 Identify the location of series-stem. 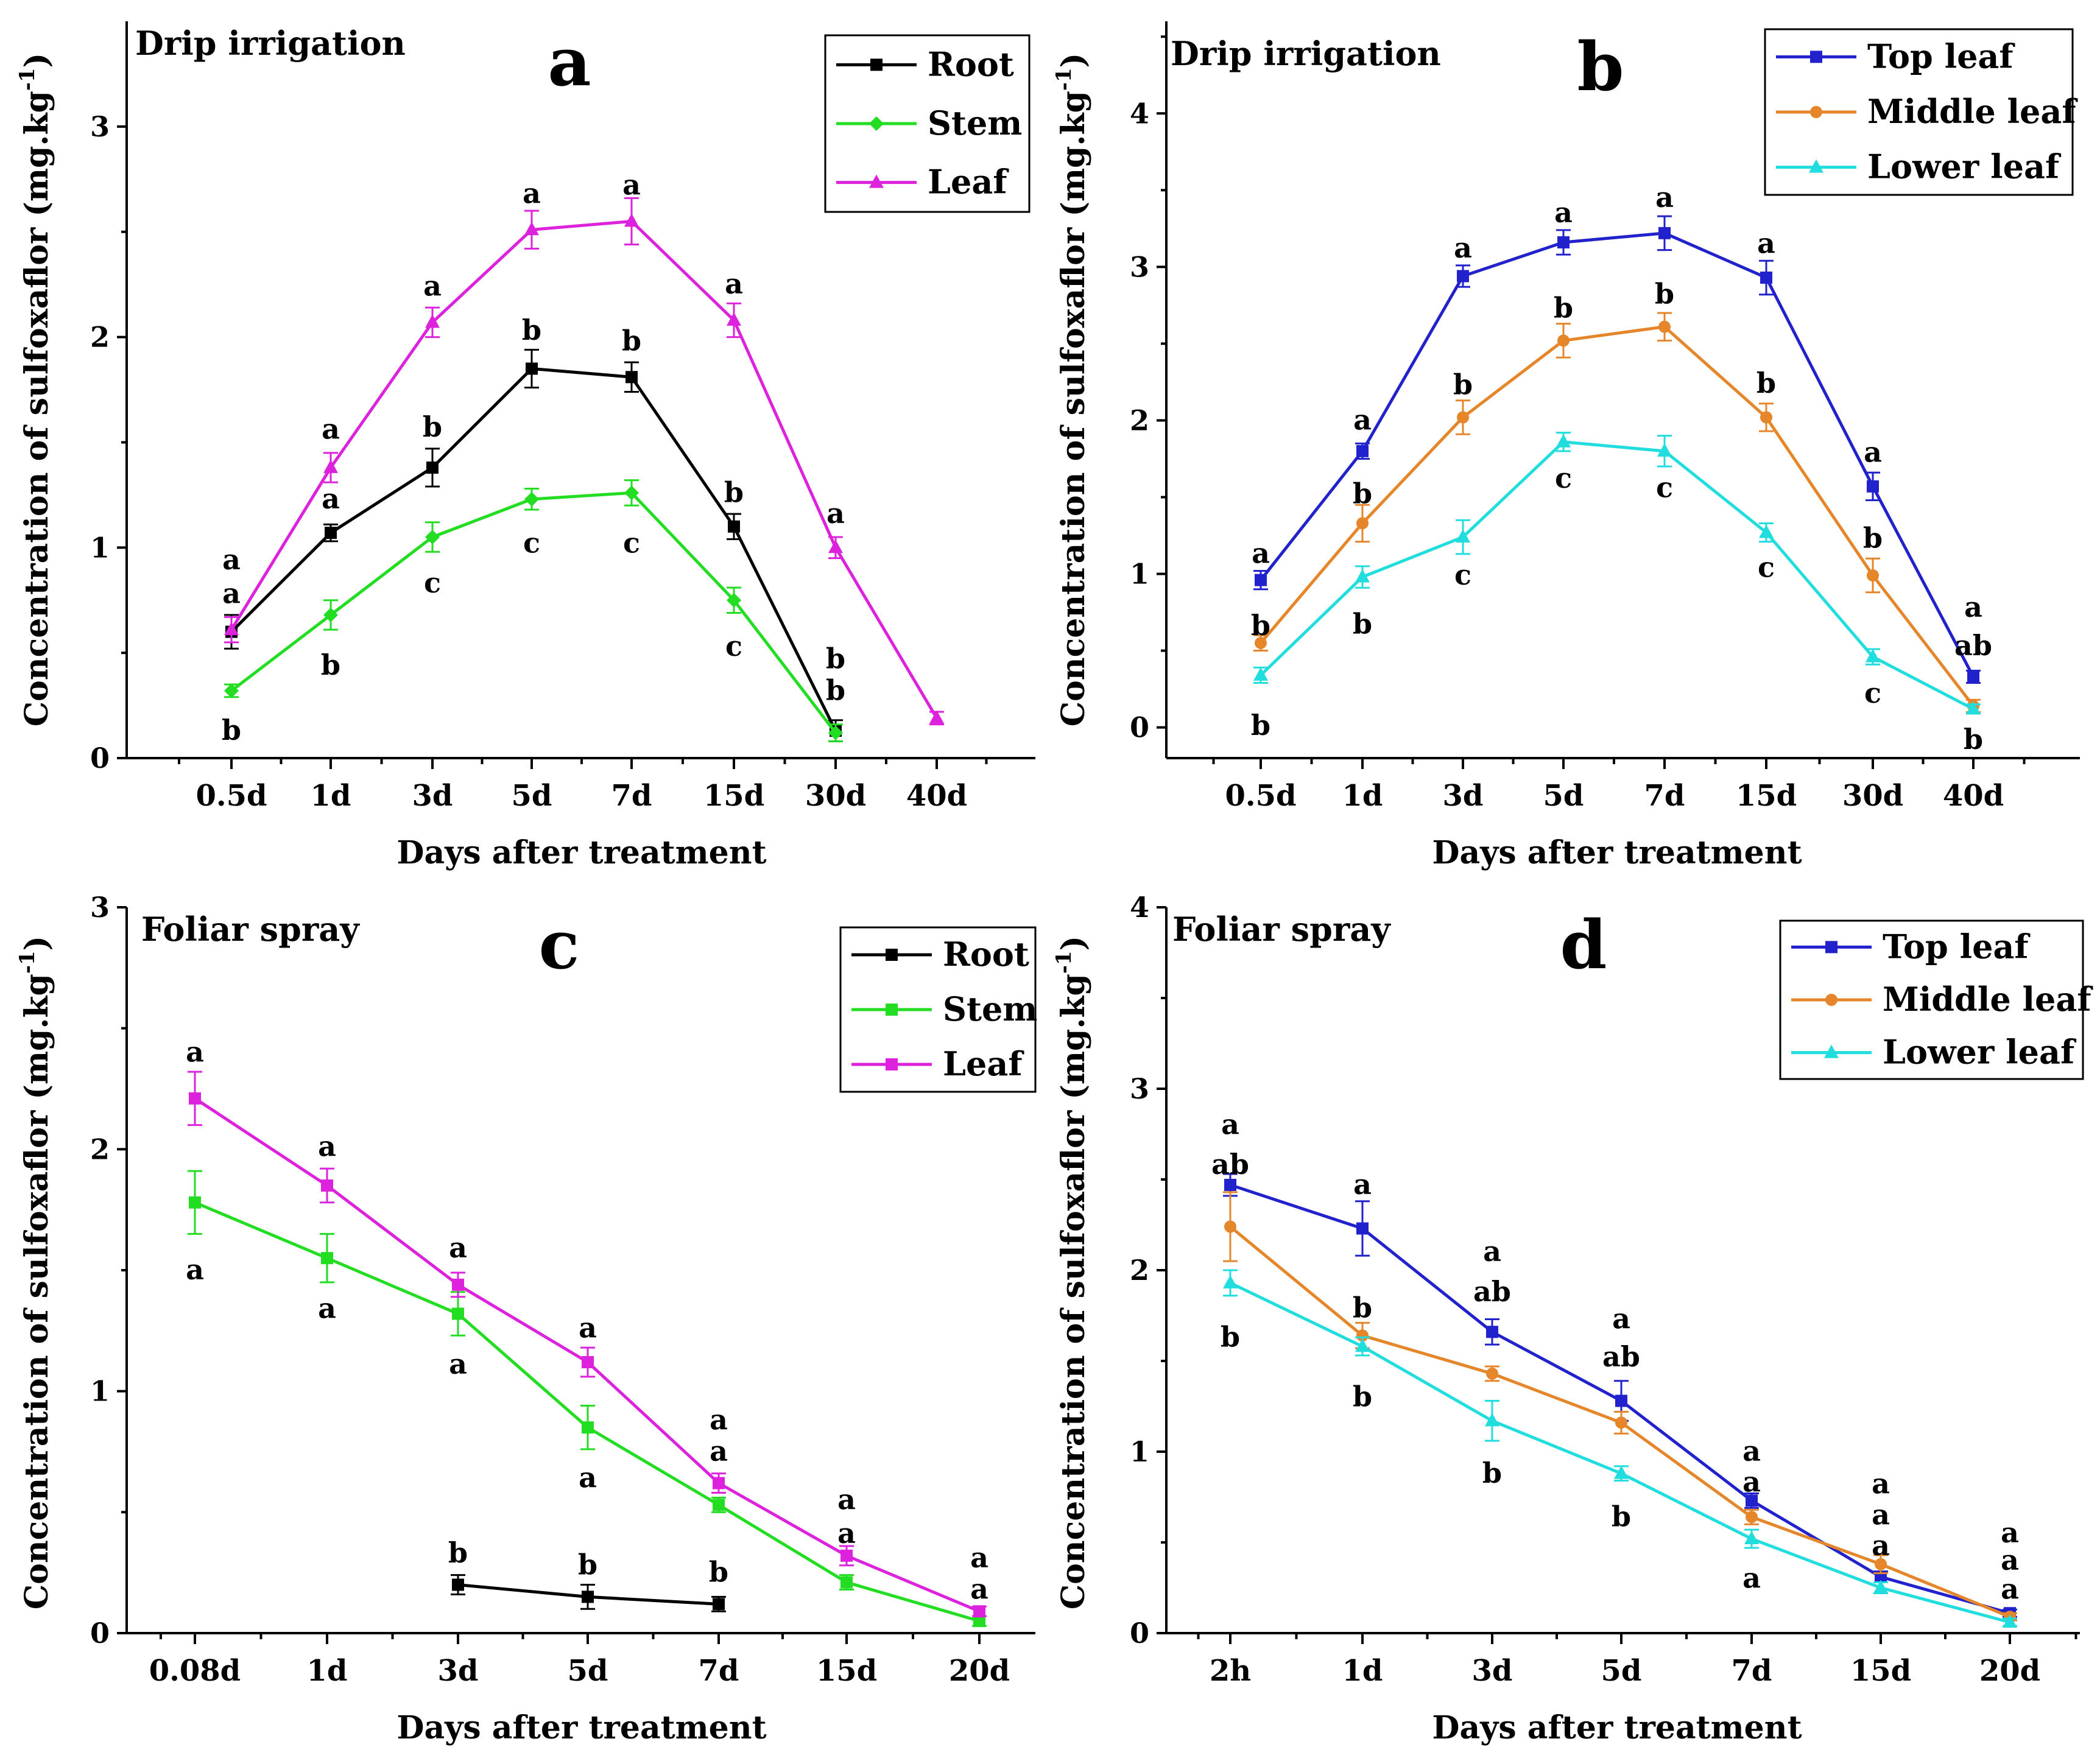
(533, 610).